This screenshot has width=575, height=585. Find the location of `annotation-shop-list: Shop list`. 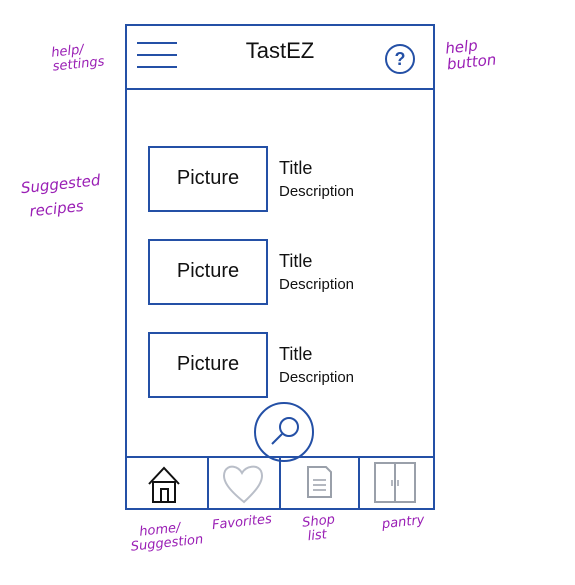

annotation-shop-list: Shop list is located at coordinates (318, 528).